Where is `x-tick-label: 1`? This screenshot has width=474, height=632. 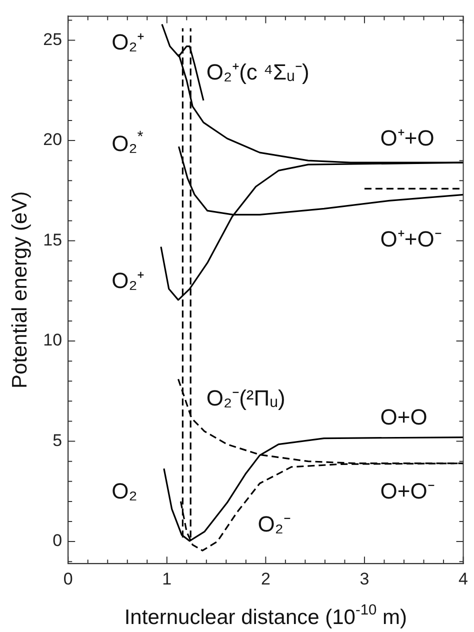 x-tick-label: 1 is located at coordinates (167, 578).